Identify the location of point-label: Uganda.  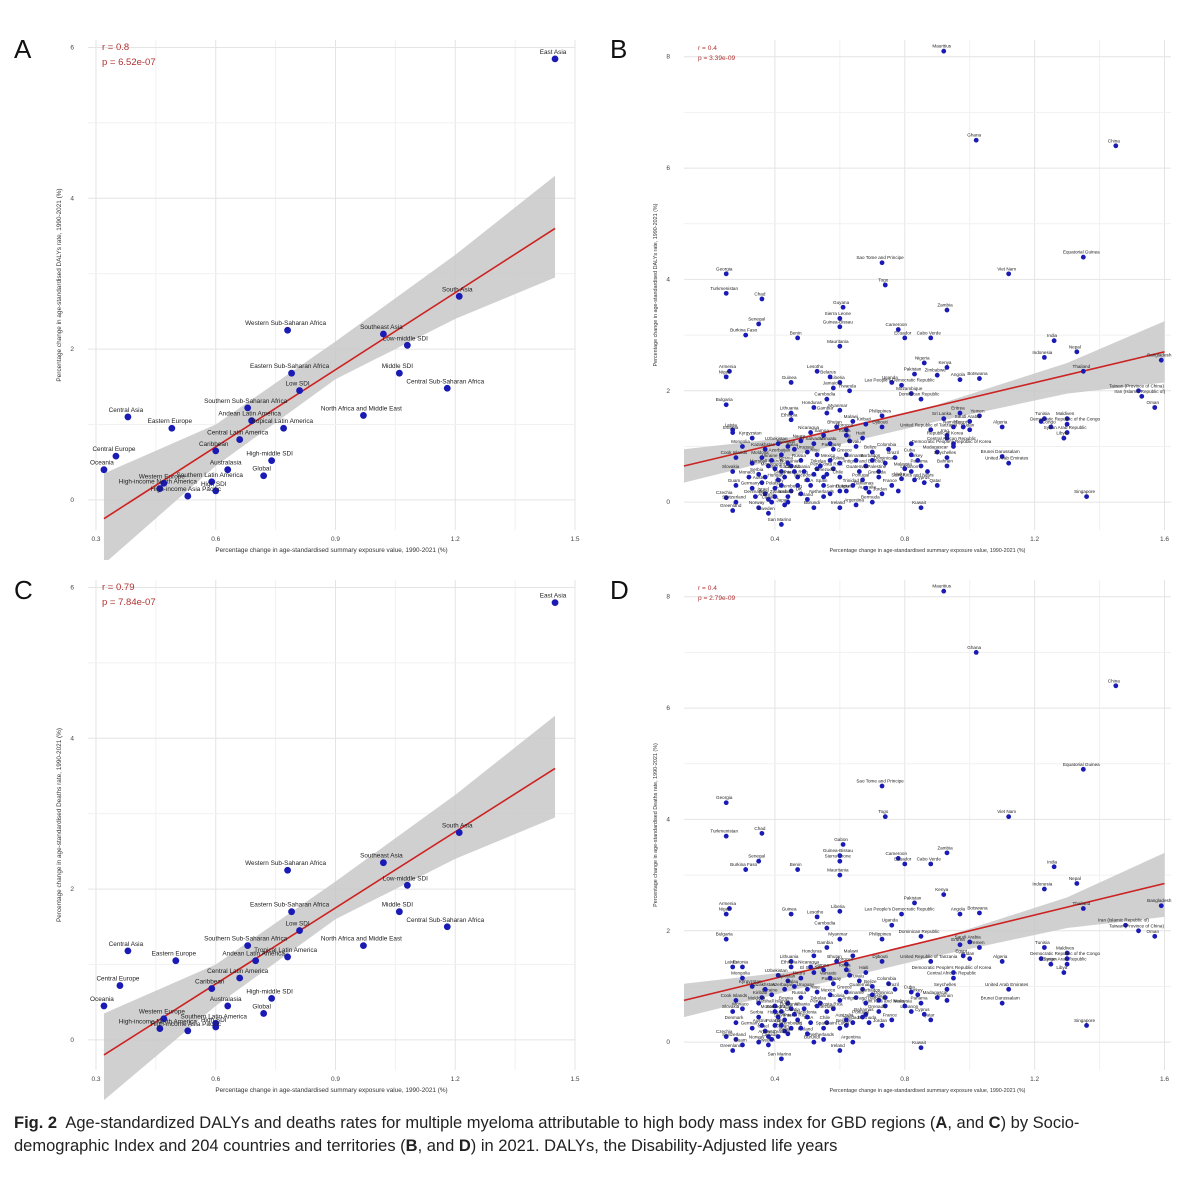
(890, 920).